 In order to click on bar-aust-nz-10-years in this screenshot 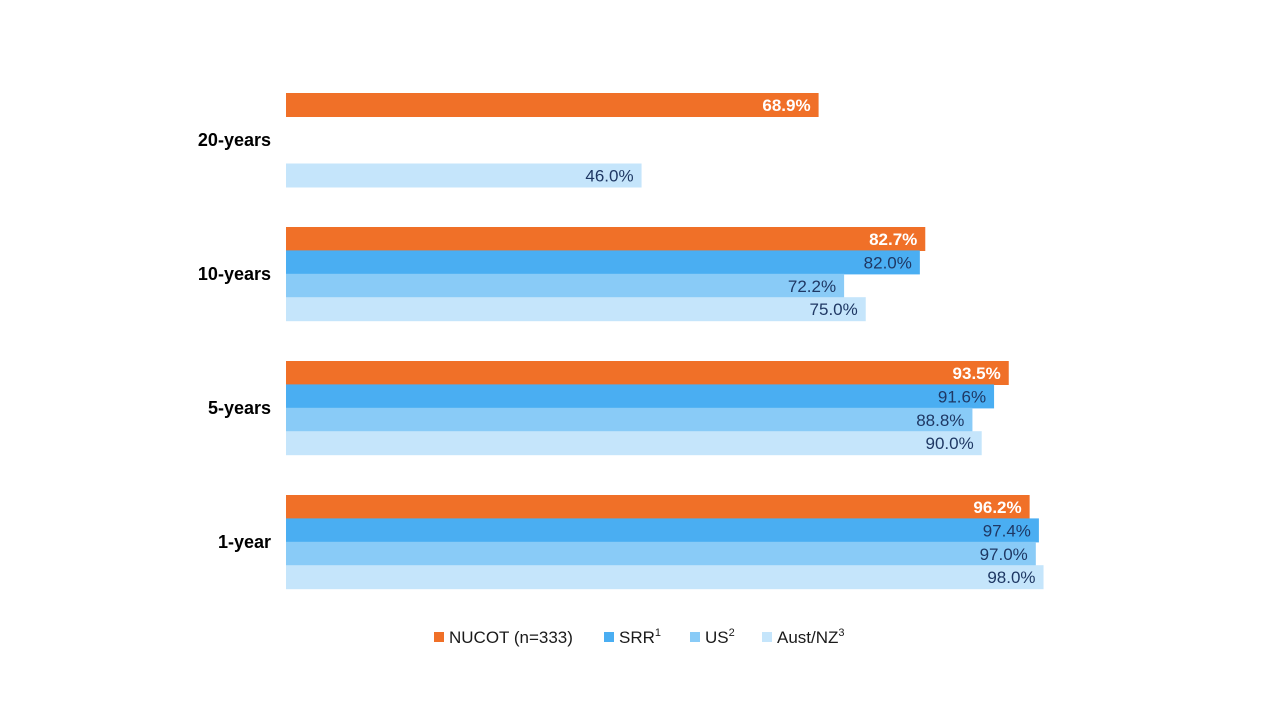, I will do `click(576, 309)`.